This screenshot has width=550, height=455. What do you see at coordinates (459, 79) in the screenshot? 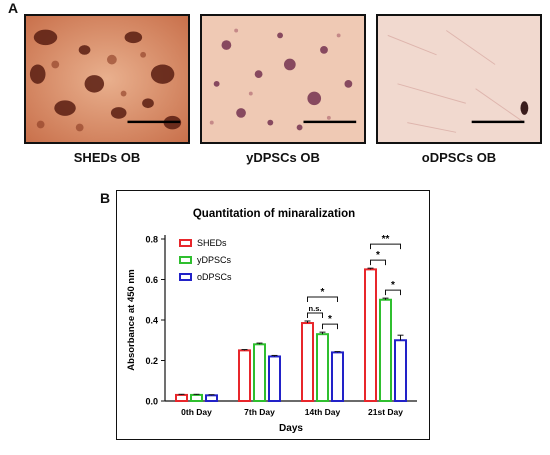
I see `odpscs-ob-micrograph` at bounding box center [459, 79].